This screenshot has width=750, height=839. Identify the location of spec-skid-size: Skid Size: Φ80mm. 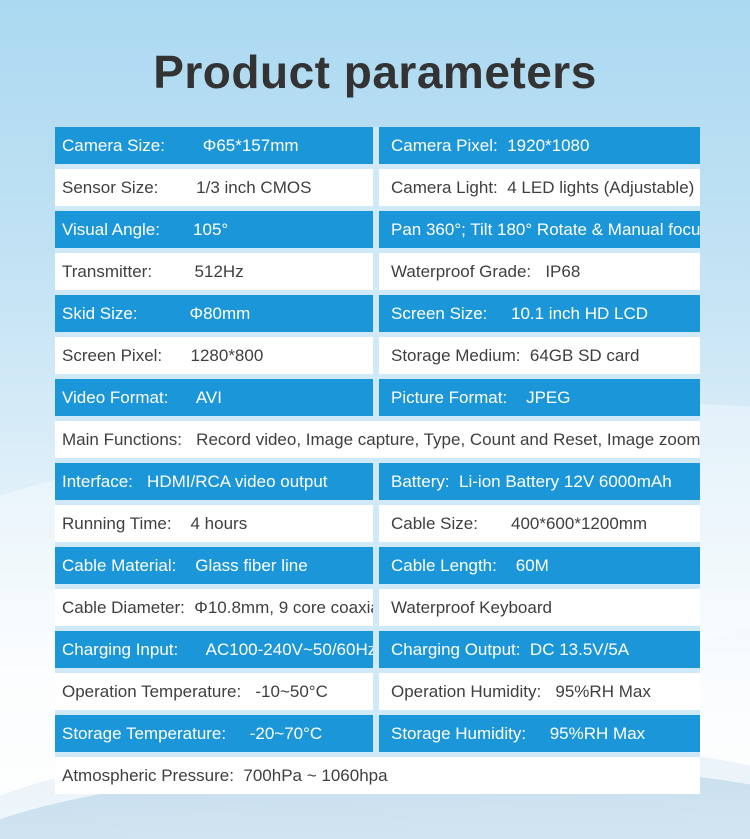
(214, 313).